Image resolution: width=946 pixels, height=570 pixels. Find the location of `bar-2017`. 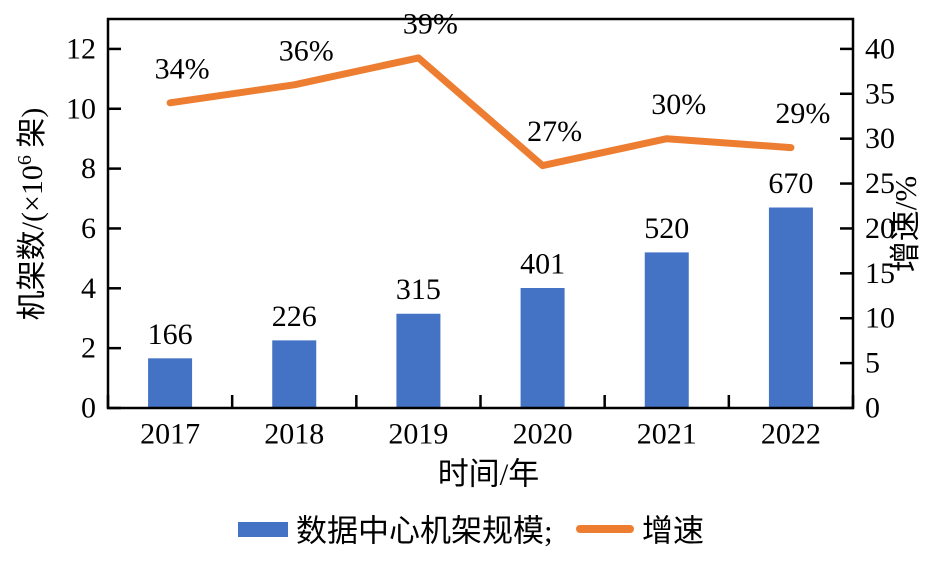

bar-2017 is located at coordinates (170, 383).